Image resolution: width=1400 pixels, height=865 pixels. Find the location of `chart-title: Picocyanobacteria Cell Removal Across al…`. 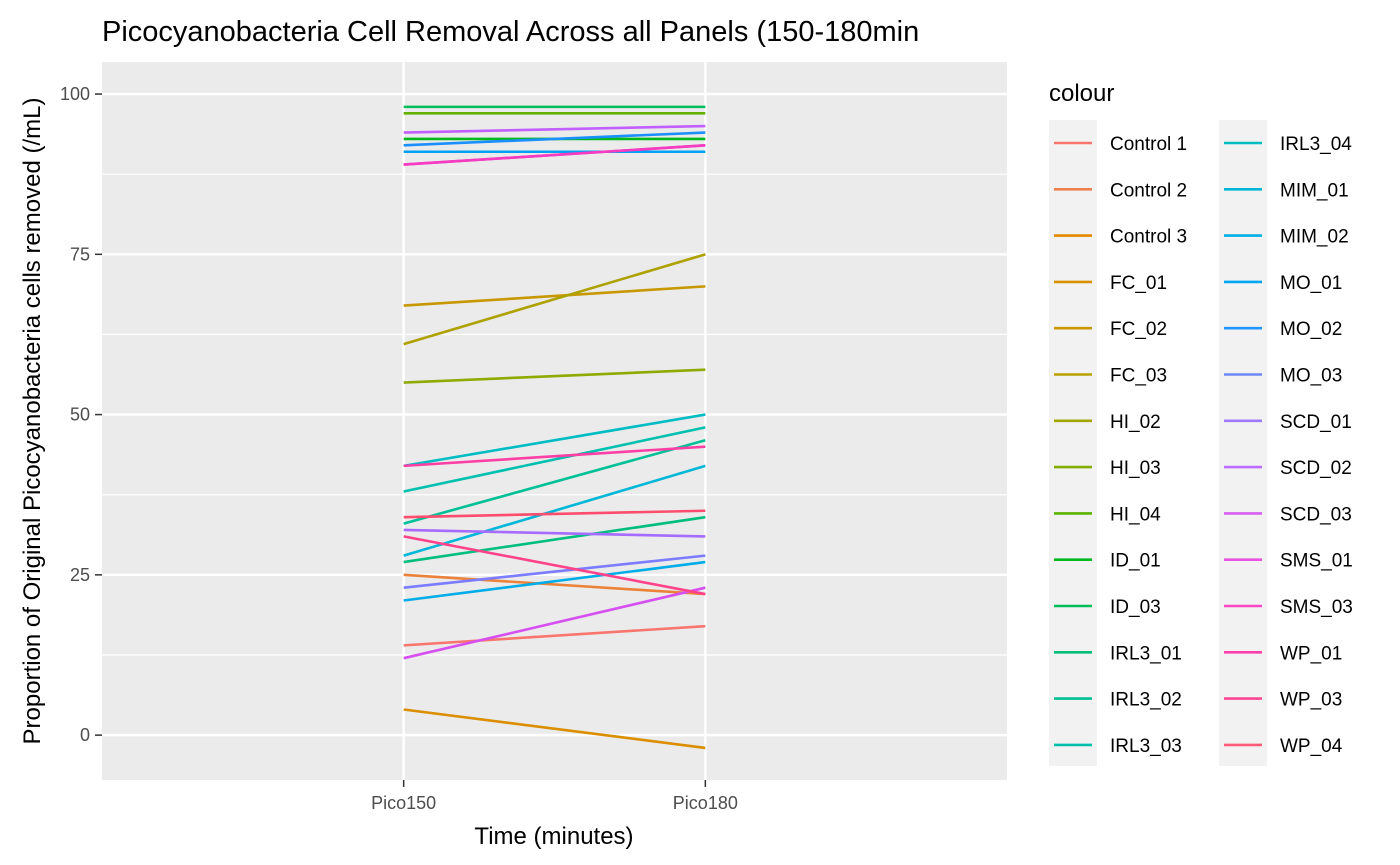

chart-title: Picocyanobacteria Cell Removal Across al… is located at coordinates (510, 32).